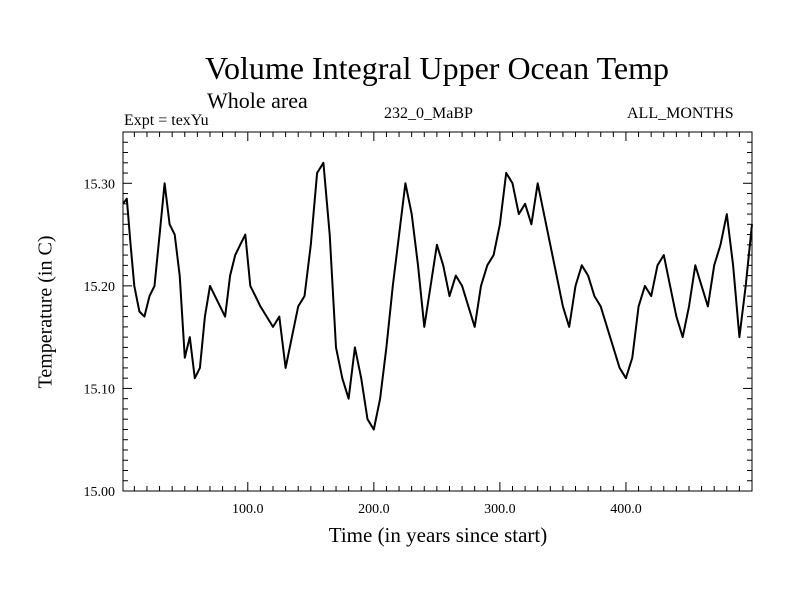 This screenshot has width=800, height=600. I want to click on chart-title: Volume Integral Upper Ocean Temp, so click(437, 68).